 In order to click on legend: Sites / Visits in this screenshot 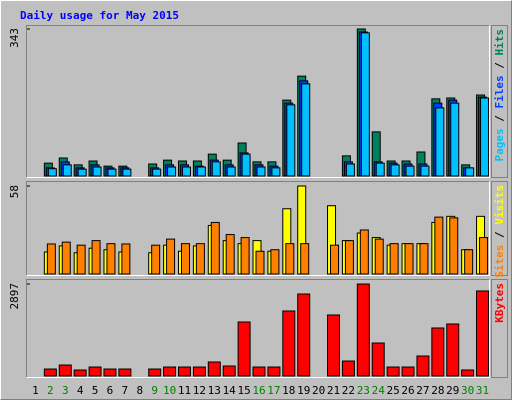, I will do `click(499, 231)`.